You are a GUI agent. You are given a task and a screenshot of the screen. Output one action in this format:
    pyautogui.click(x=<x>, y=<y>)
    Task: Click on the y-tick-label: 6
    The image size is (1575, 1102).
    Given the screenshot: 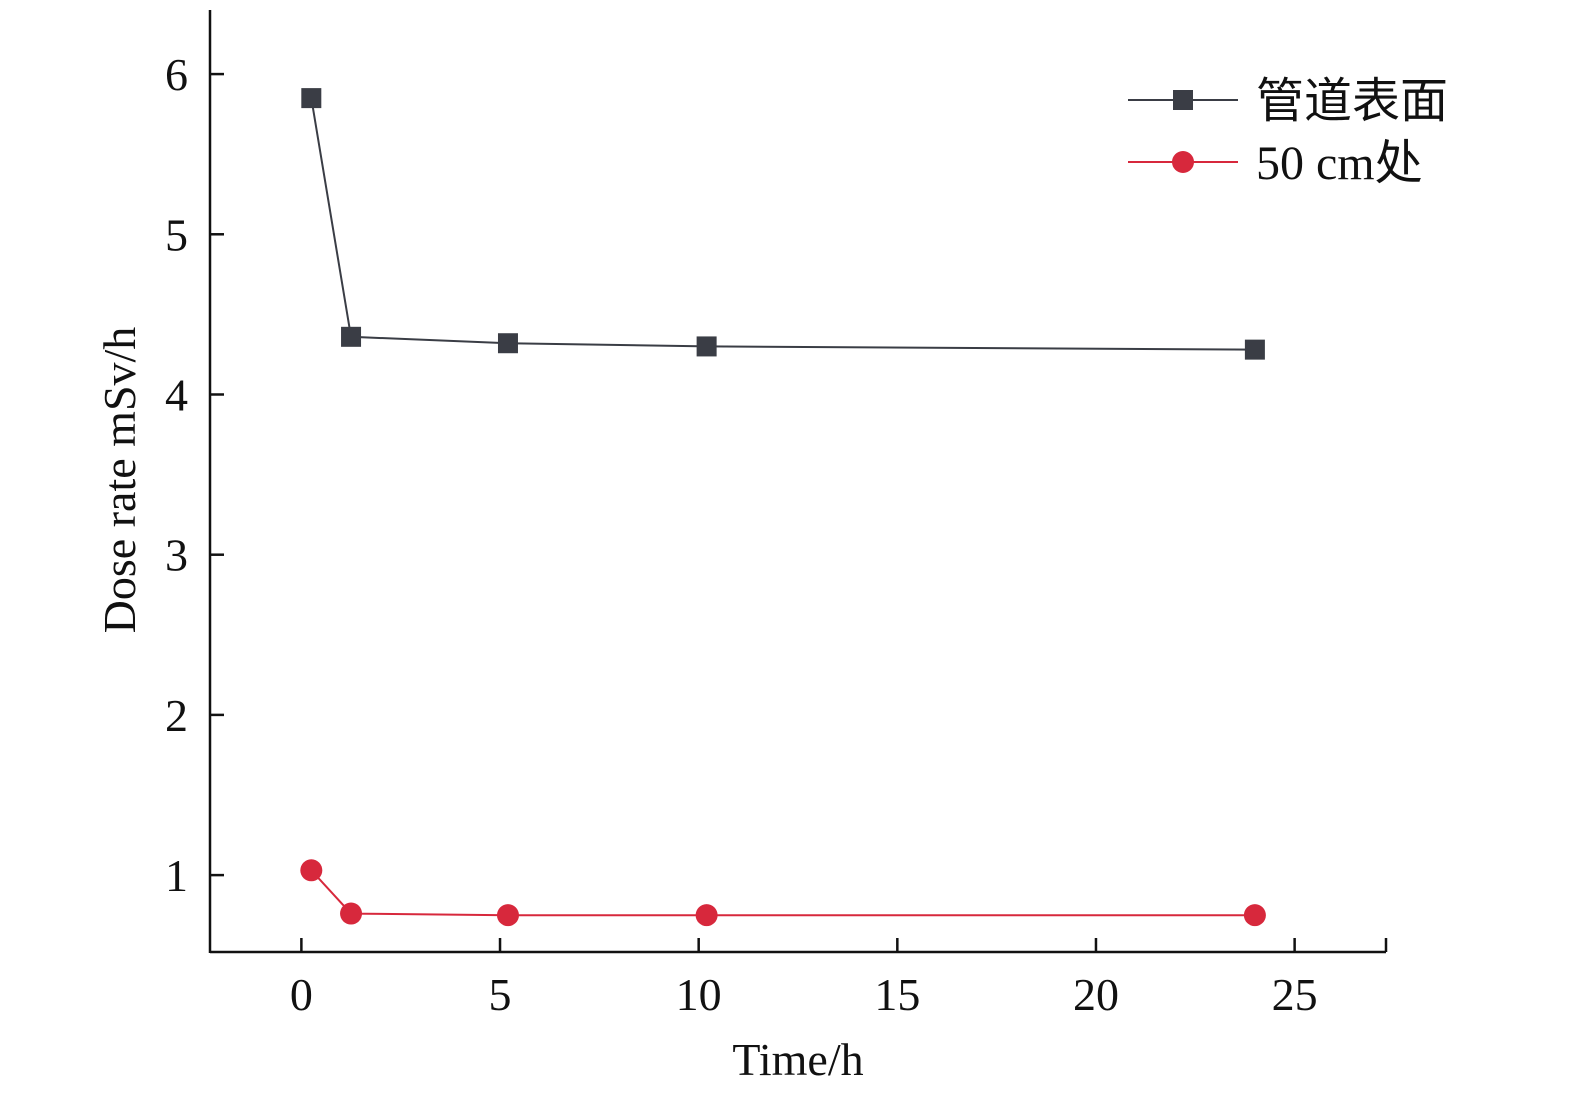 What is the action you would take?
    pyautogui.click(x=176, y=74)
    